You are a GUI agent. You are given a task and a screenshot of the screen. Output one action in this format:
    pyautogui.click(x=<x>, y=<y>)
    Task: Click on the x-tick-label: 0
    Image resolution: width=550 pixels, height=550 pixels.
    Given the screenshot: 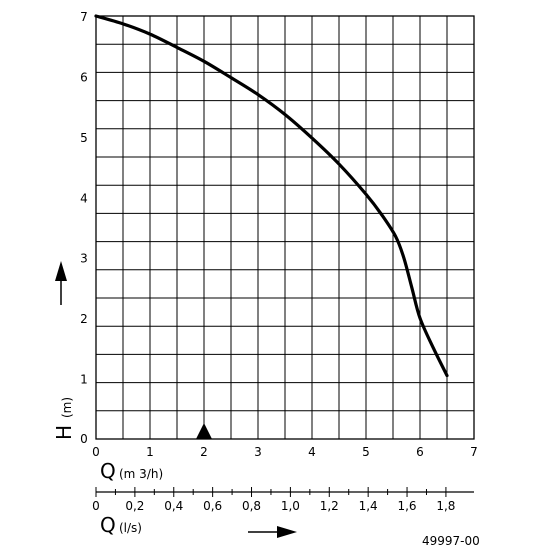 What is the action you would take?
    pyautogui.click(x=96, y=452)
    